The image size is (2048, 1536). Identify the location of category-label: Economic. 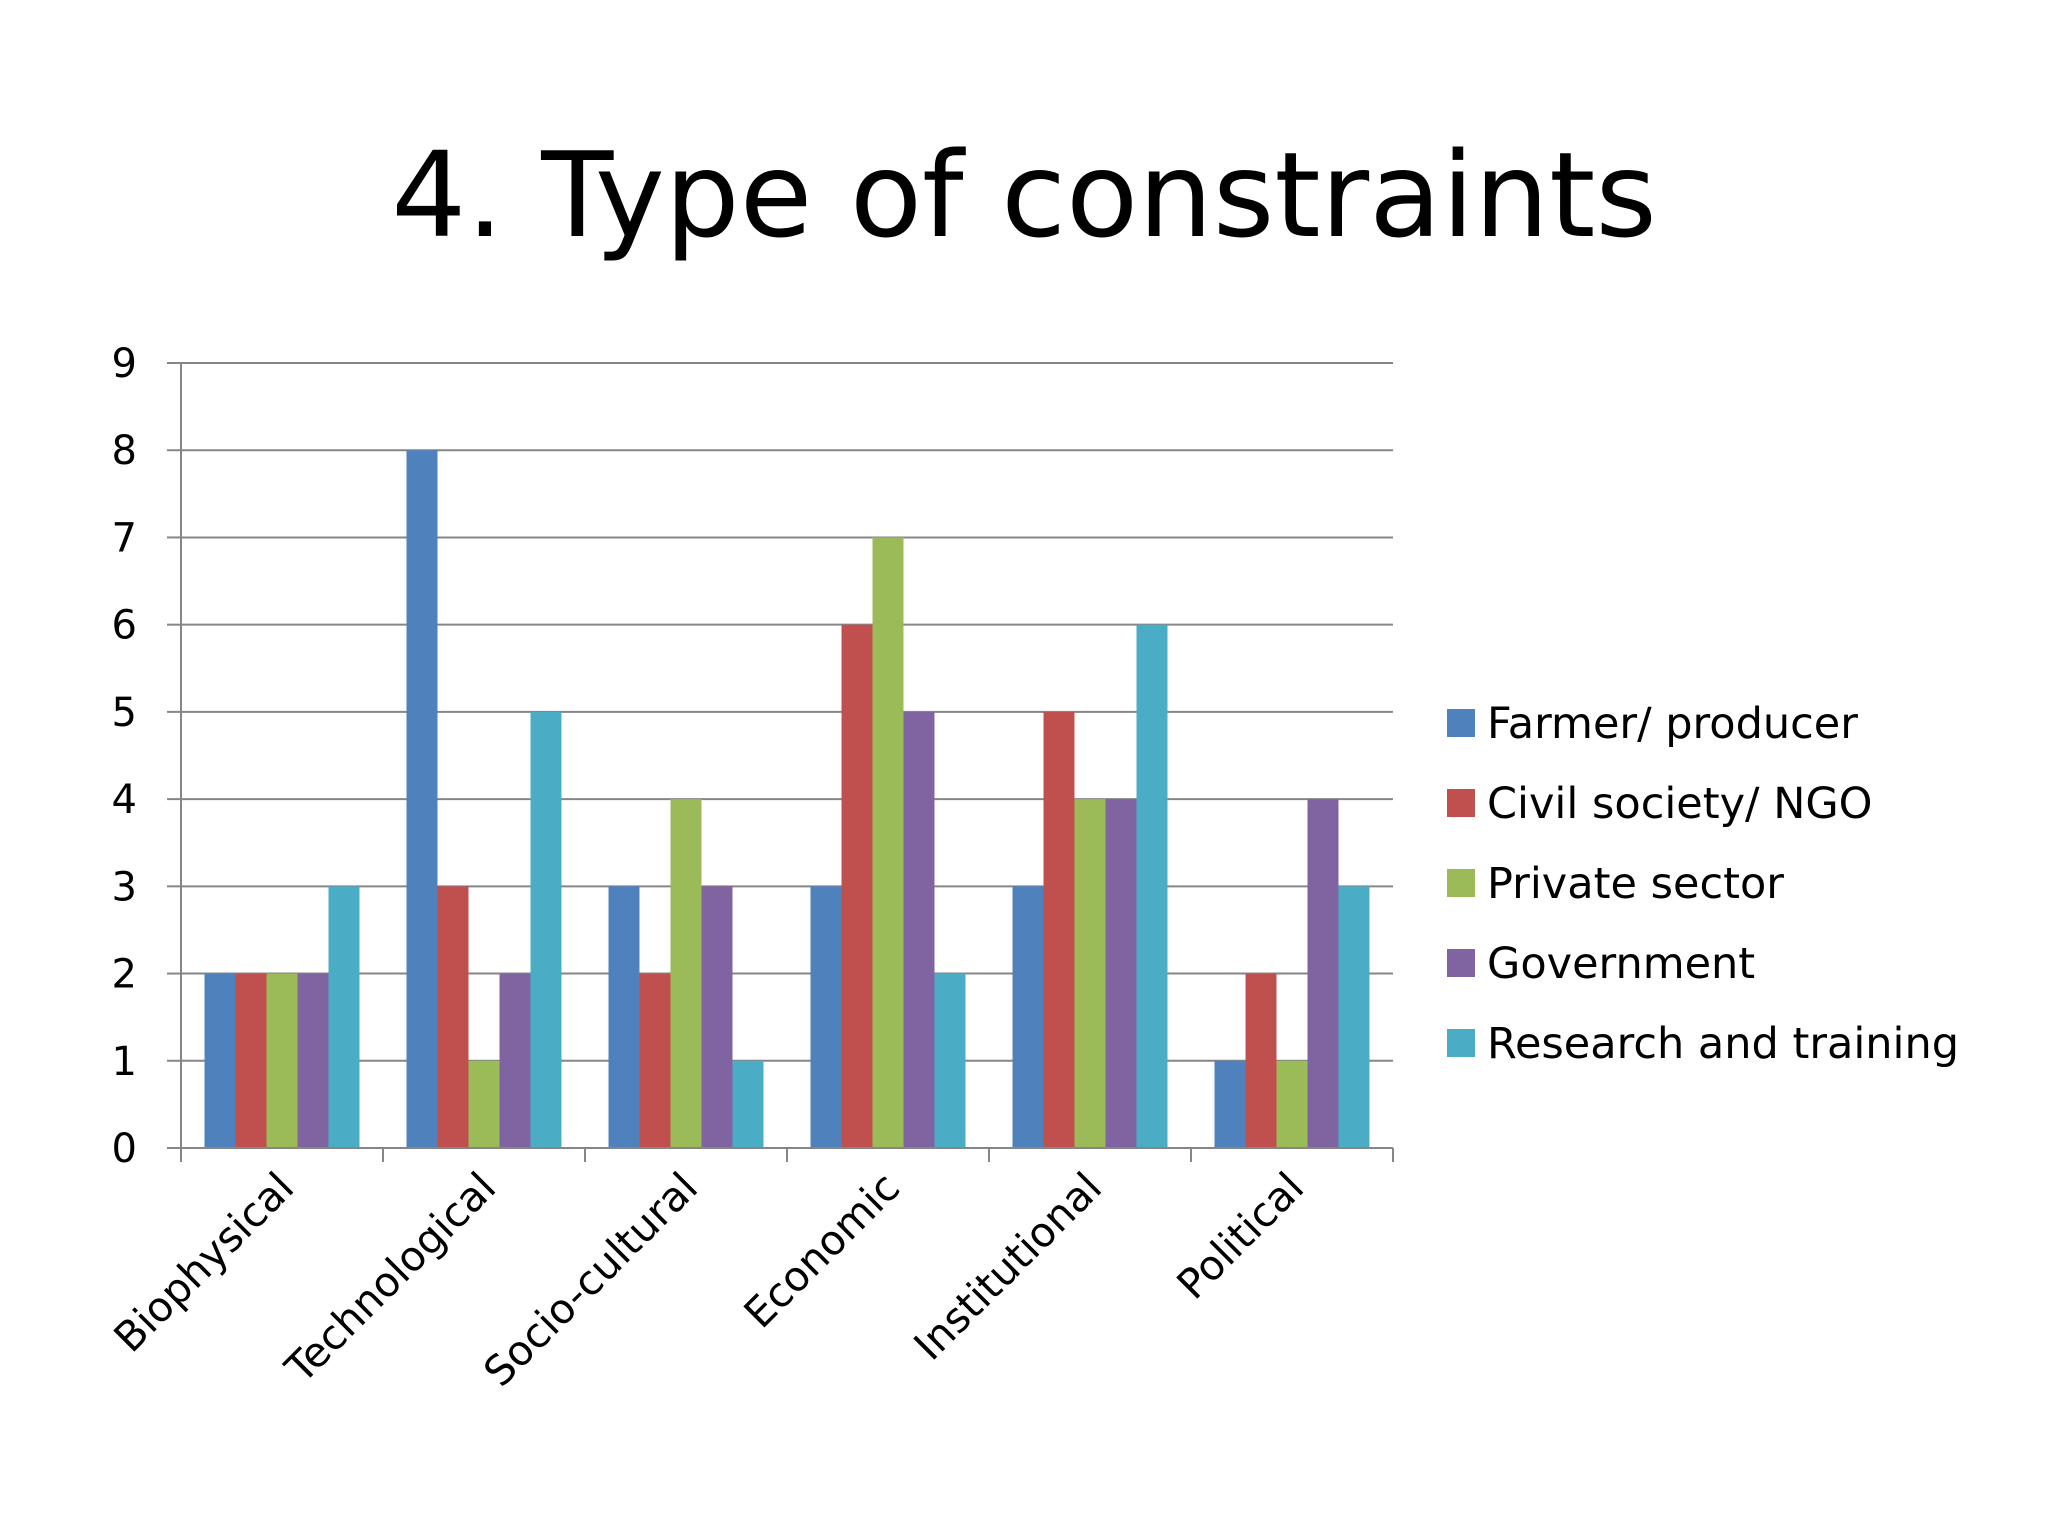
(822, 1250).